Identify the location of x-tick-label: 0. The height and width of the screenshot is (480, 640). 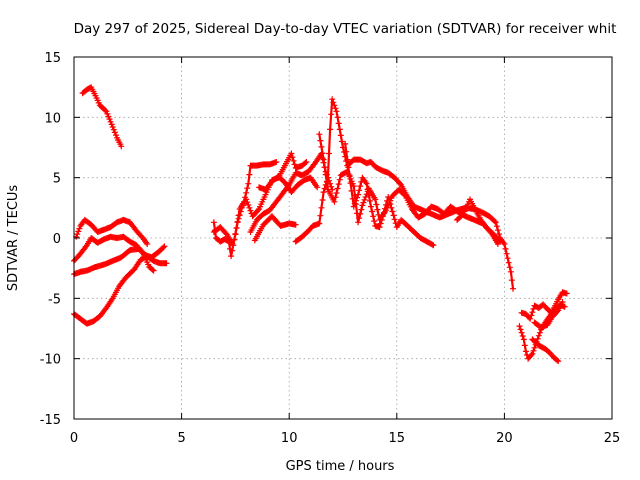
(74, 438).